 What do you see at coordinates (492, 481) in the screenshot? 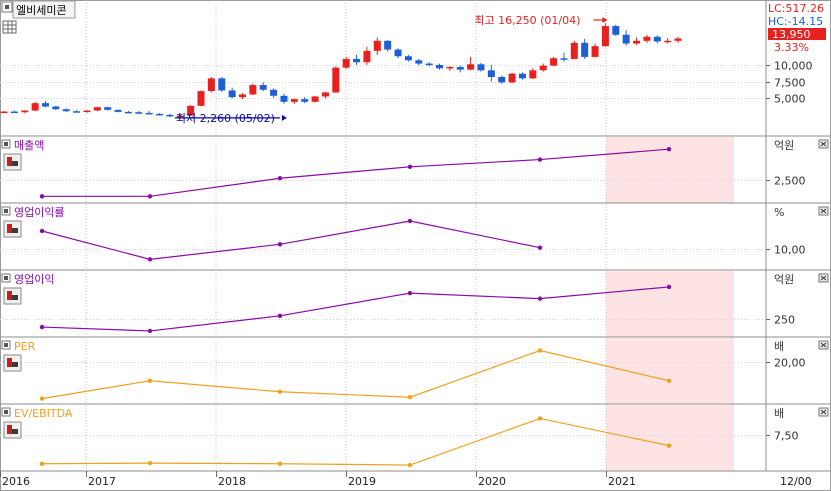
I see `year-label: 2020` at bounding box center [492, 481].